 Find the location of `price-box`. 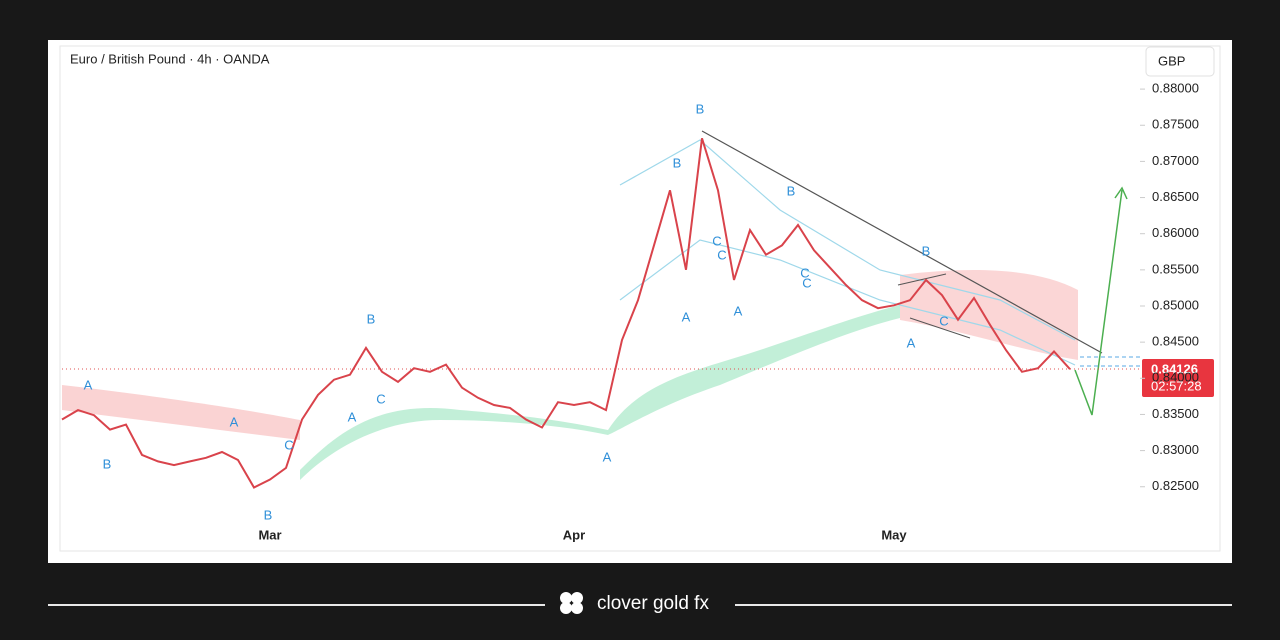

price-box is located at coordinates (1178, 378).